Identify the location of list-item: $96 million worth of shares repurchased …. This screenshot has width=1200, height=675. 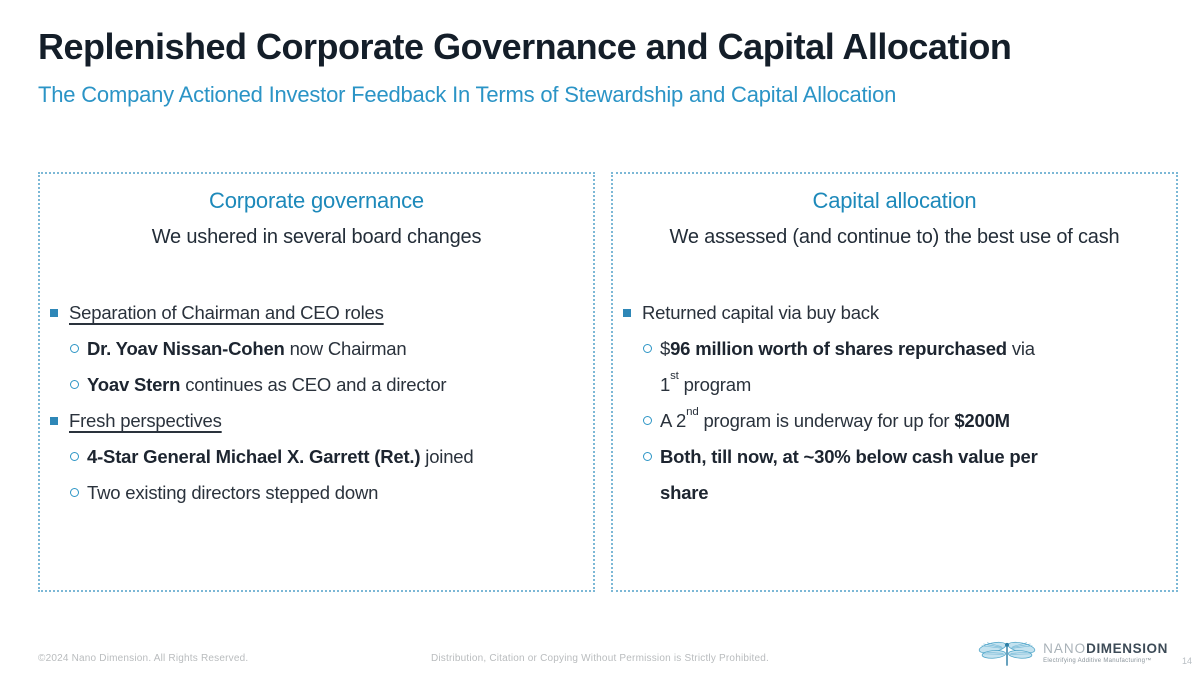
(890, 367).